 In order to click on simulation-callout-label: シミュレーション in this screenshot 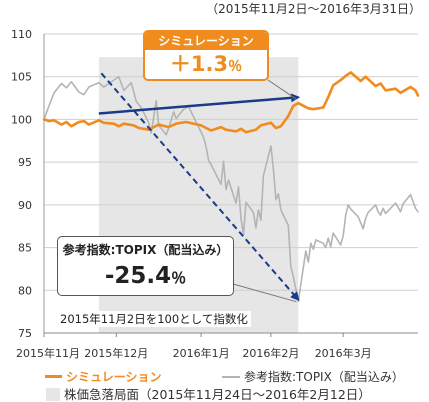, I will do `click(206, 41)`.